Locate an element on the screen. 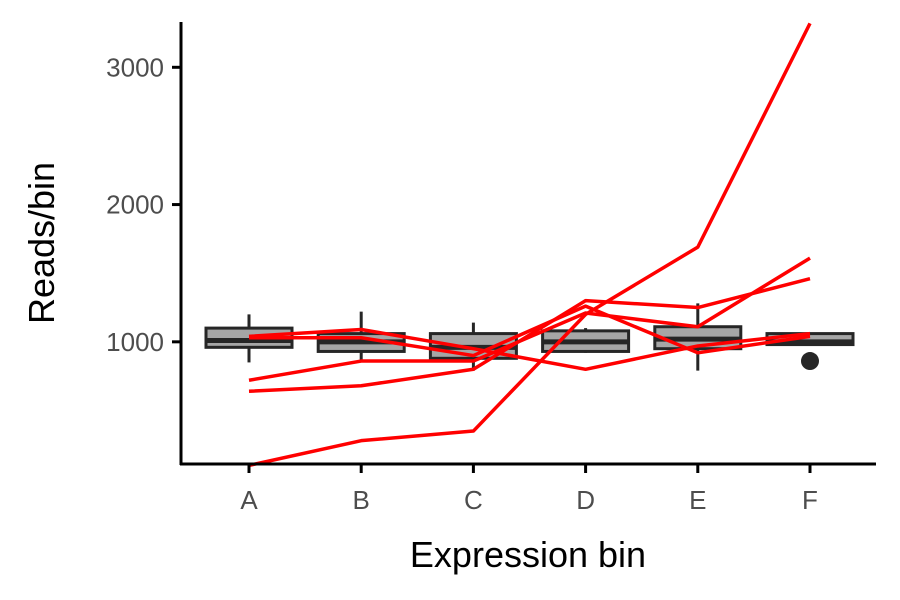 This screenshot has width=900, height=600. boxes-layer is located at coordinates (529, 337).